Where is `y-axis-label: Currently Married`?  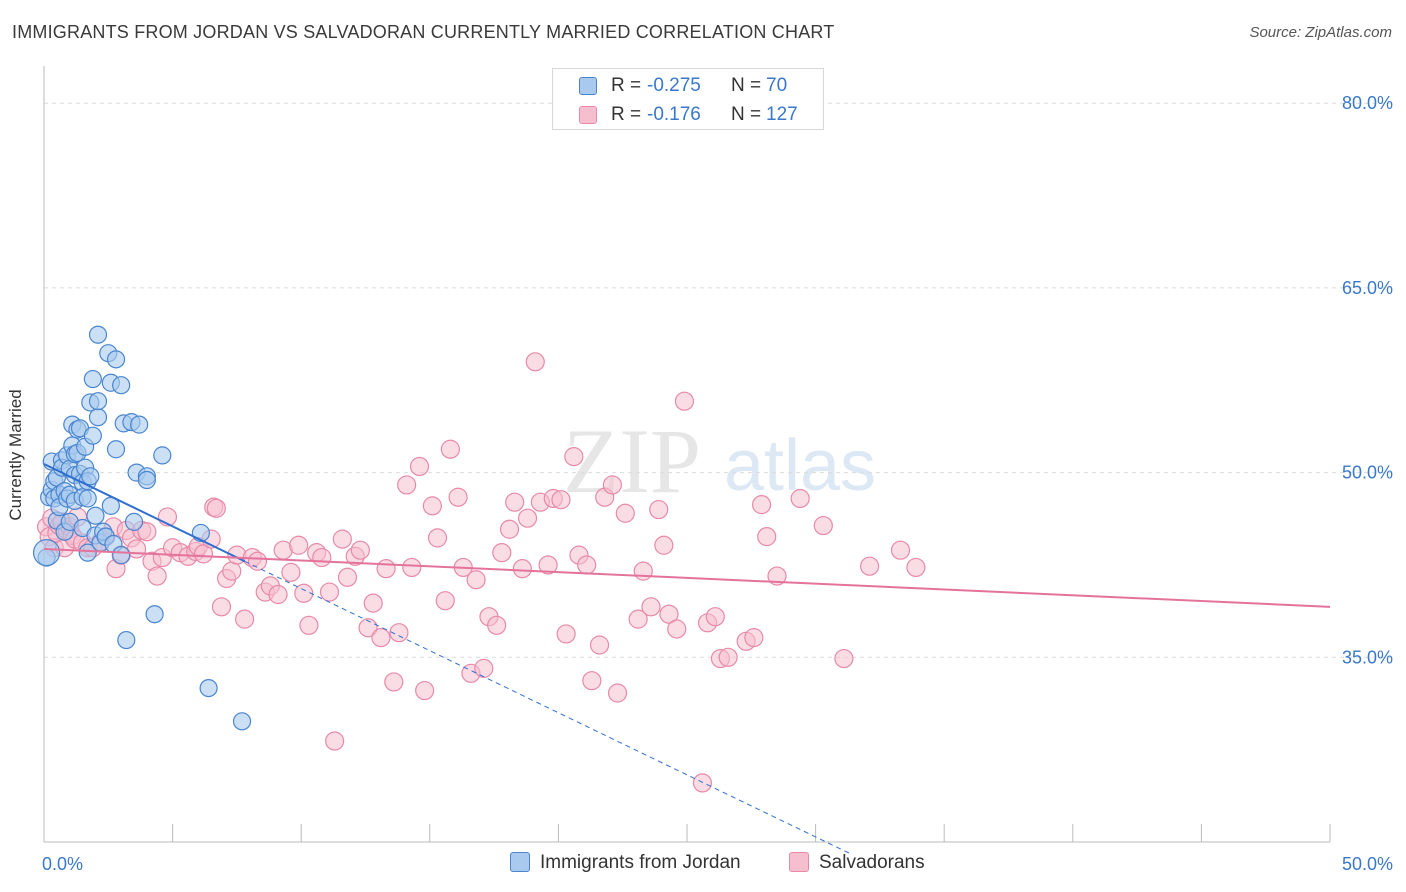
y-axis-label: Currently Married is located at coordinates (15, 455).